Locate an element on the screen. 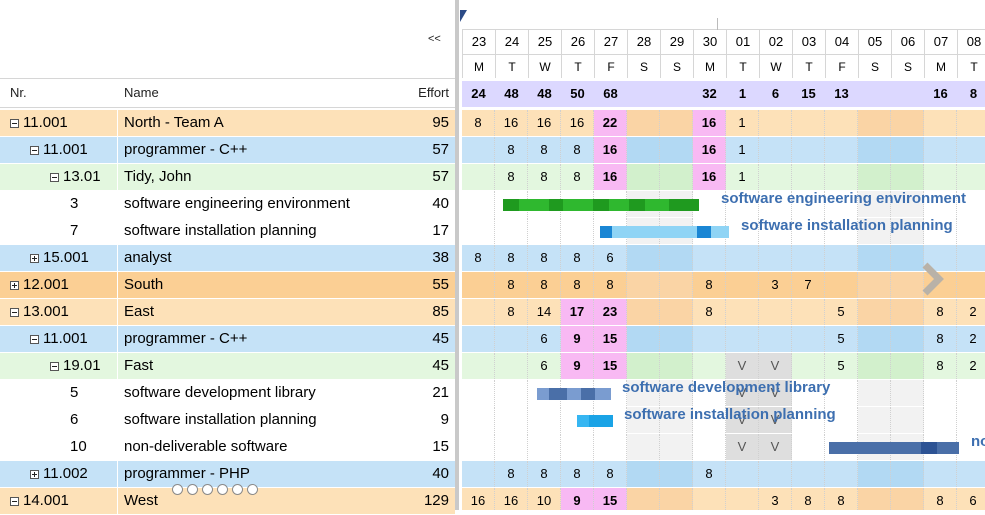 This screenshot has height=515, width=985. collapse-grid-button: << is located at coordinates (434, 39).